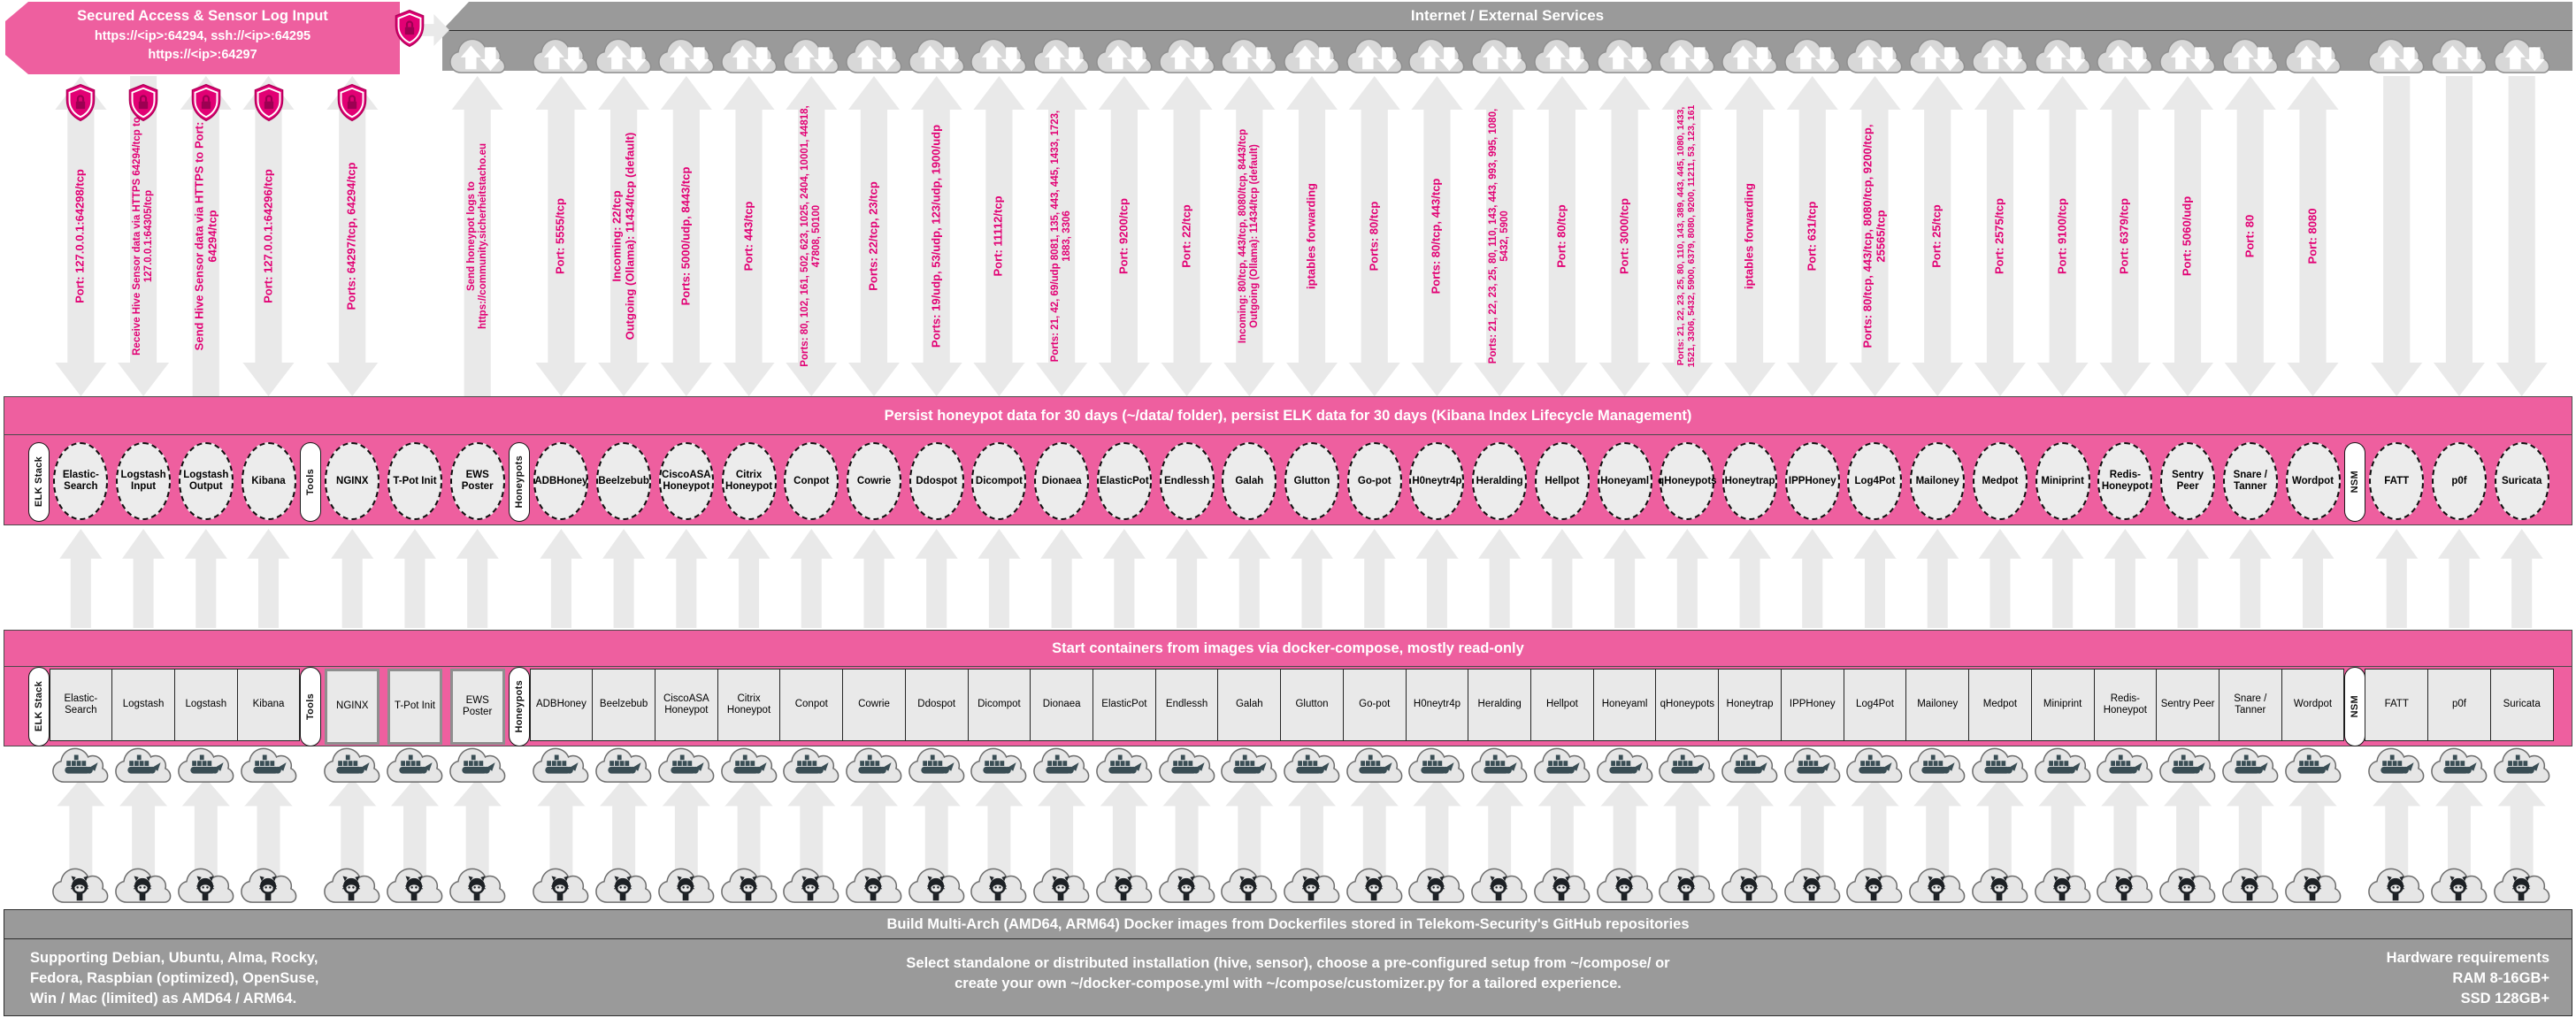 Image resolution: width=2576 pixels, height=1018 pixels. What do you see at coordinates (749, 705) in the screenshot?
I see `container-box-citrix-honeypot: Citrix Honeypot` at bounding box center [749, 705].